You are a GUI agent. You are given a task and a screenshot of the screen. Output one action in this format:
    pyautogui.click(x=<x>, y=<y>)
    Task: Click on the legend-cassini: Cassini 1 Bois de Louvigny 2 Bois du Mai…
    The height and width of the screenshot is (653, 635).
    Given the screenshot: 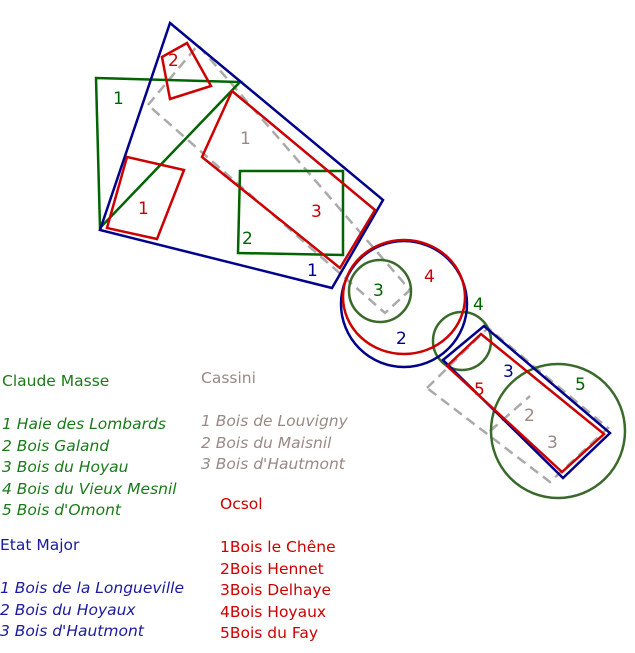 What is the action you would take?
    pyautogui.click(x=274, y=422)
    